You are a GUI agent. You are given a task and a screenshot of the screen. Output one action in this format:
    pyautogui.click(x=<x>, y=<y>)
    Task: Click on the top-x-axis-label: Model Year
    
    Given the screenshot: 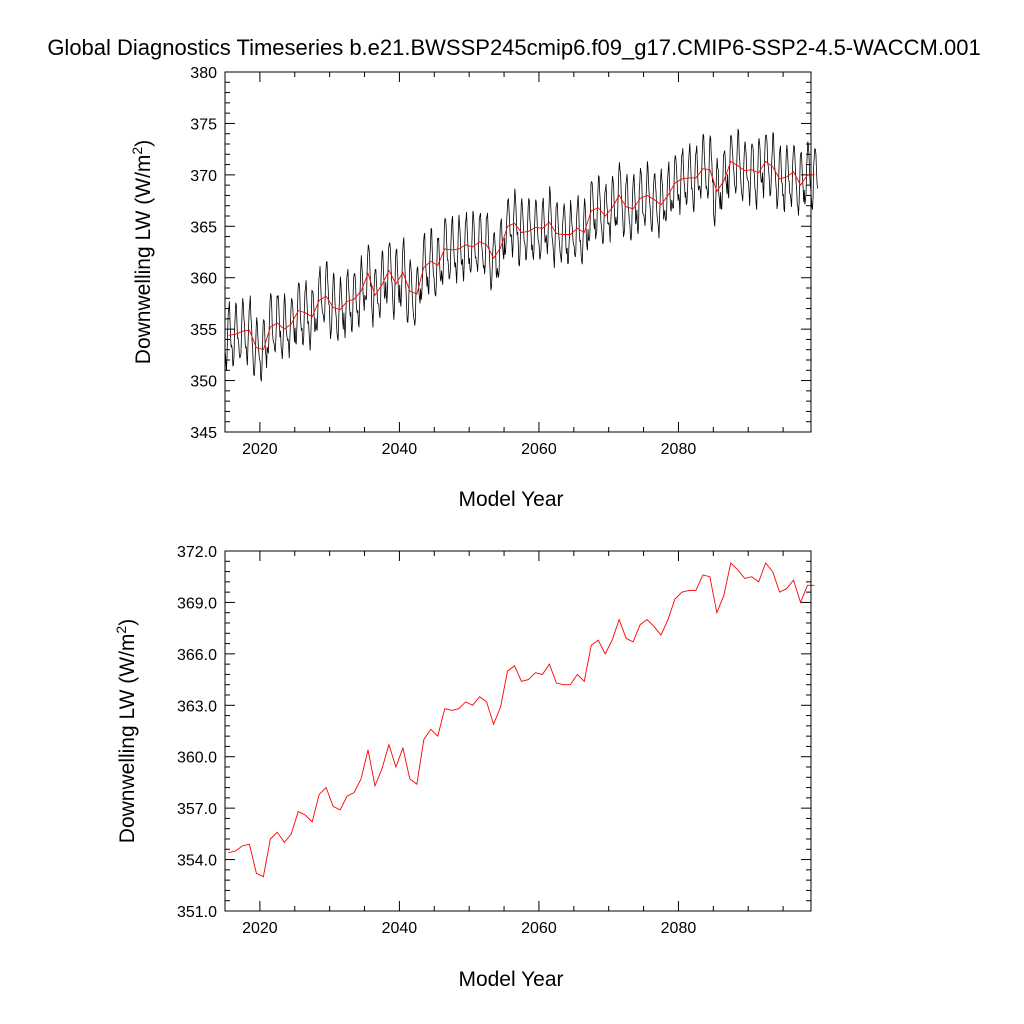 What is the action you would take?
    pyautogui.click(x=510, y=499)
    